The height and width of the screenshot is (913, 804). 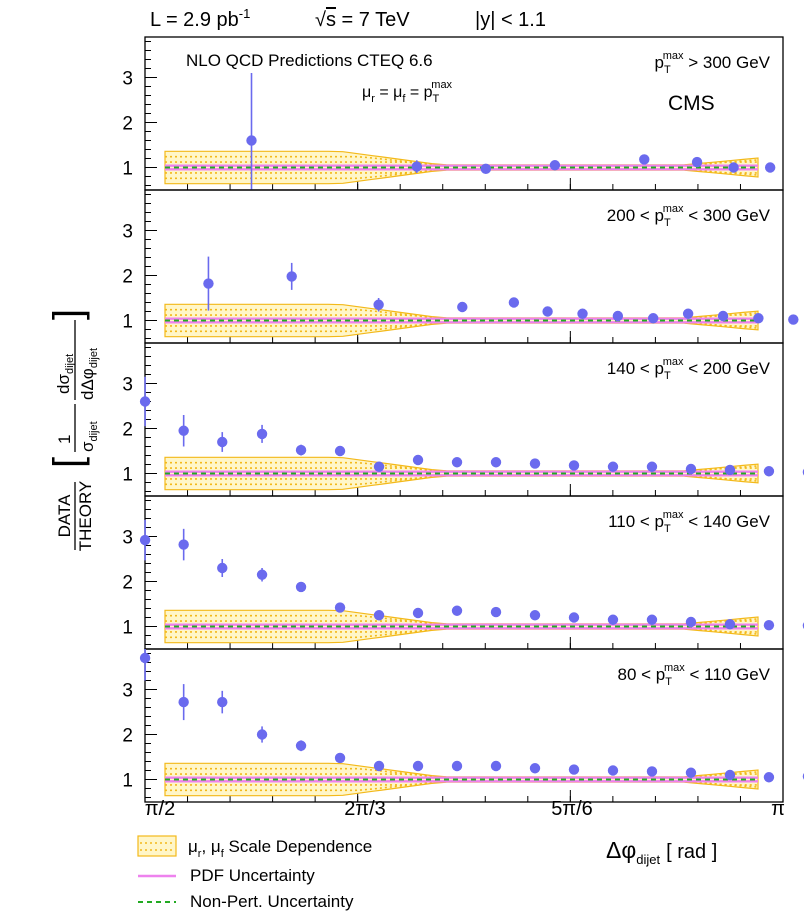 I want to click on panel-3: 1 2 3 140 < pTmax < 200 GeV, so click(x=463, y=419).